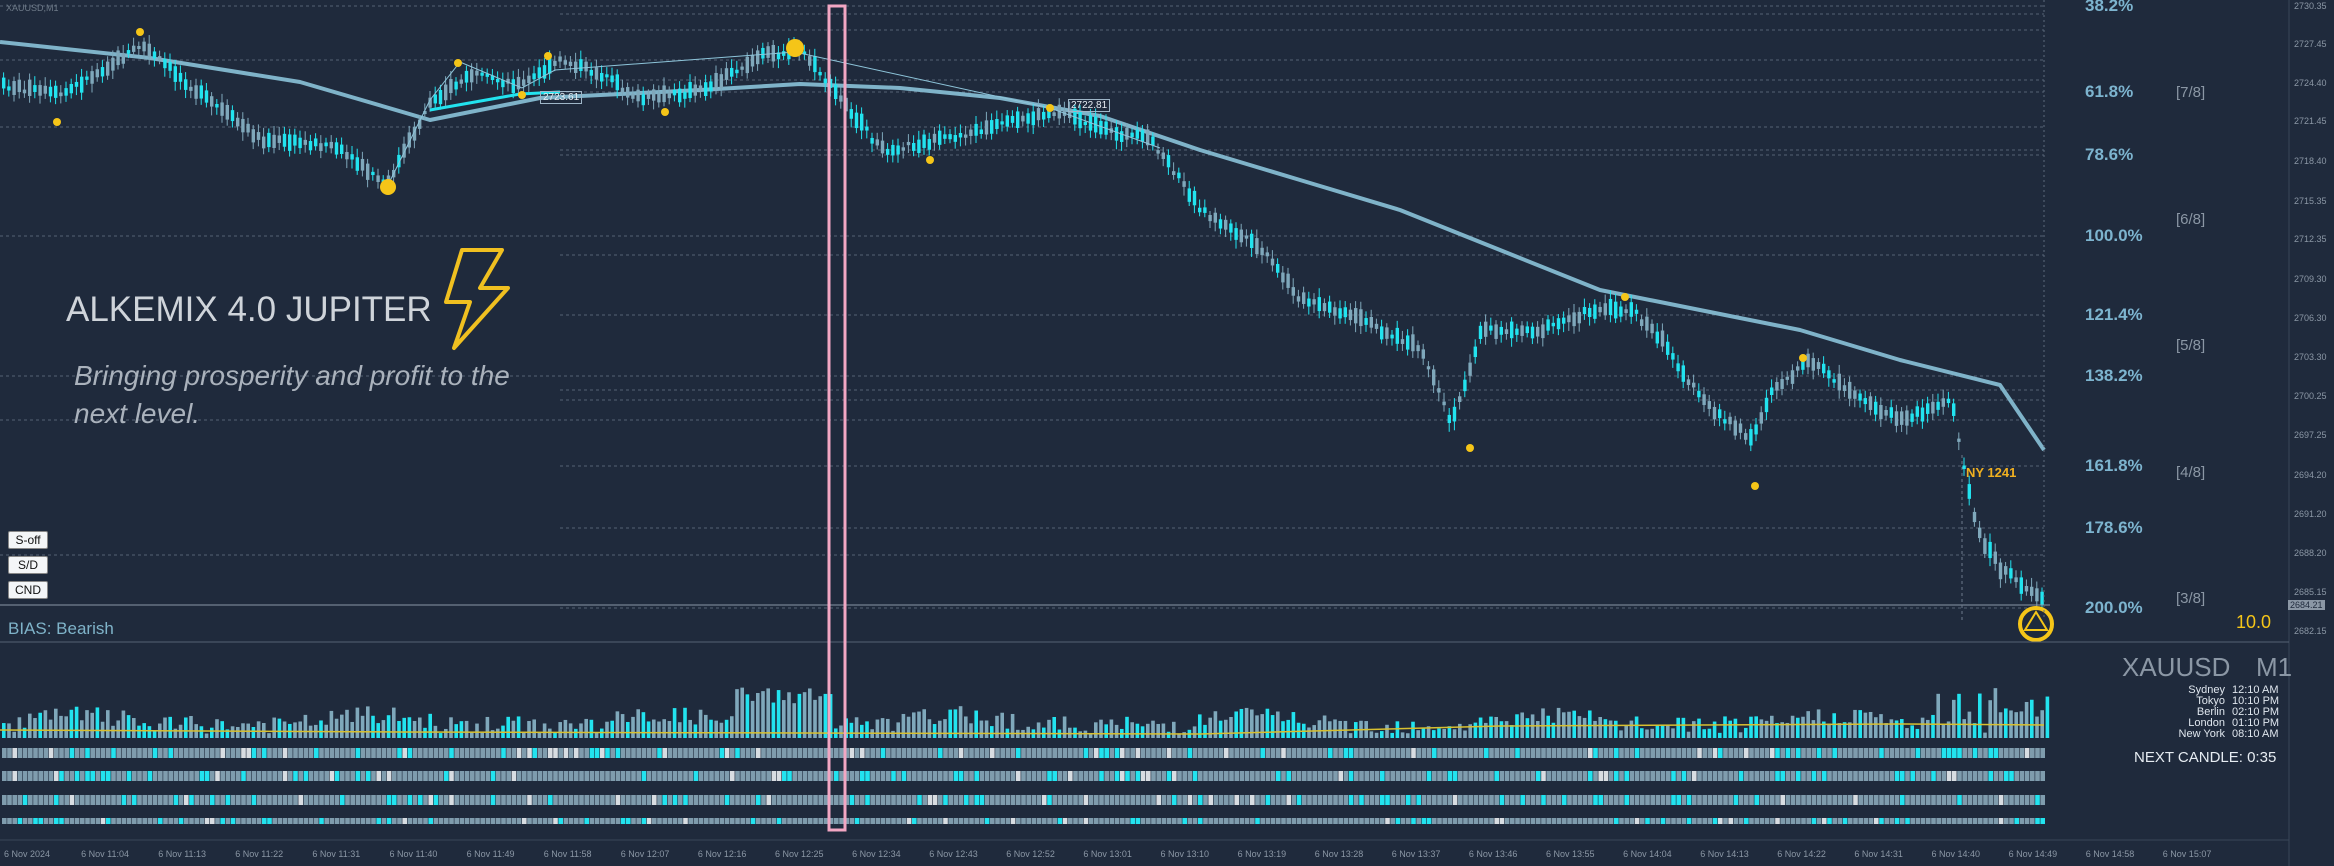 This screenshot has height=866, width=2334. What do you see at coordinates (28, 590) in the screenshot?
I see `cnd-button: CND` at bounding box center [28, 590].